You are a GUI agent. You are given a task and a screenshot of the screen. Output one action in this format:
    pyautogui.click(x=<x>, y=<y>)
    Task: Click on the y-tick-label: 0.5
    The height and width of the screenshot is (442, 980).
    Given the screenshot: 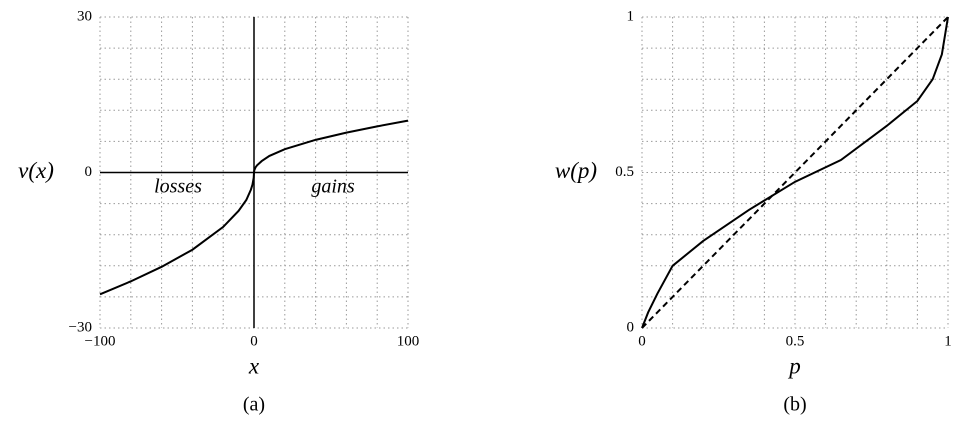 What is the action you would take?
    pyautogui.click(x=624, y=172)
    